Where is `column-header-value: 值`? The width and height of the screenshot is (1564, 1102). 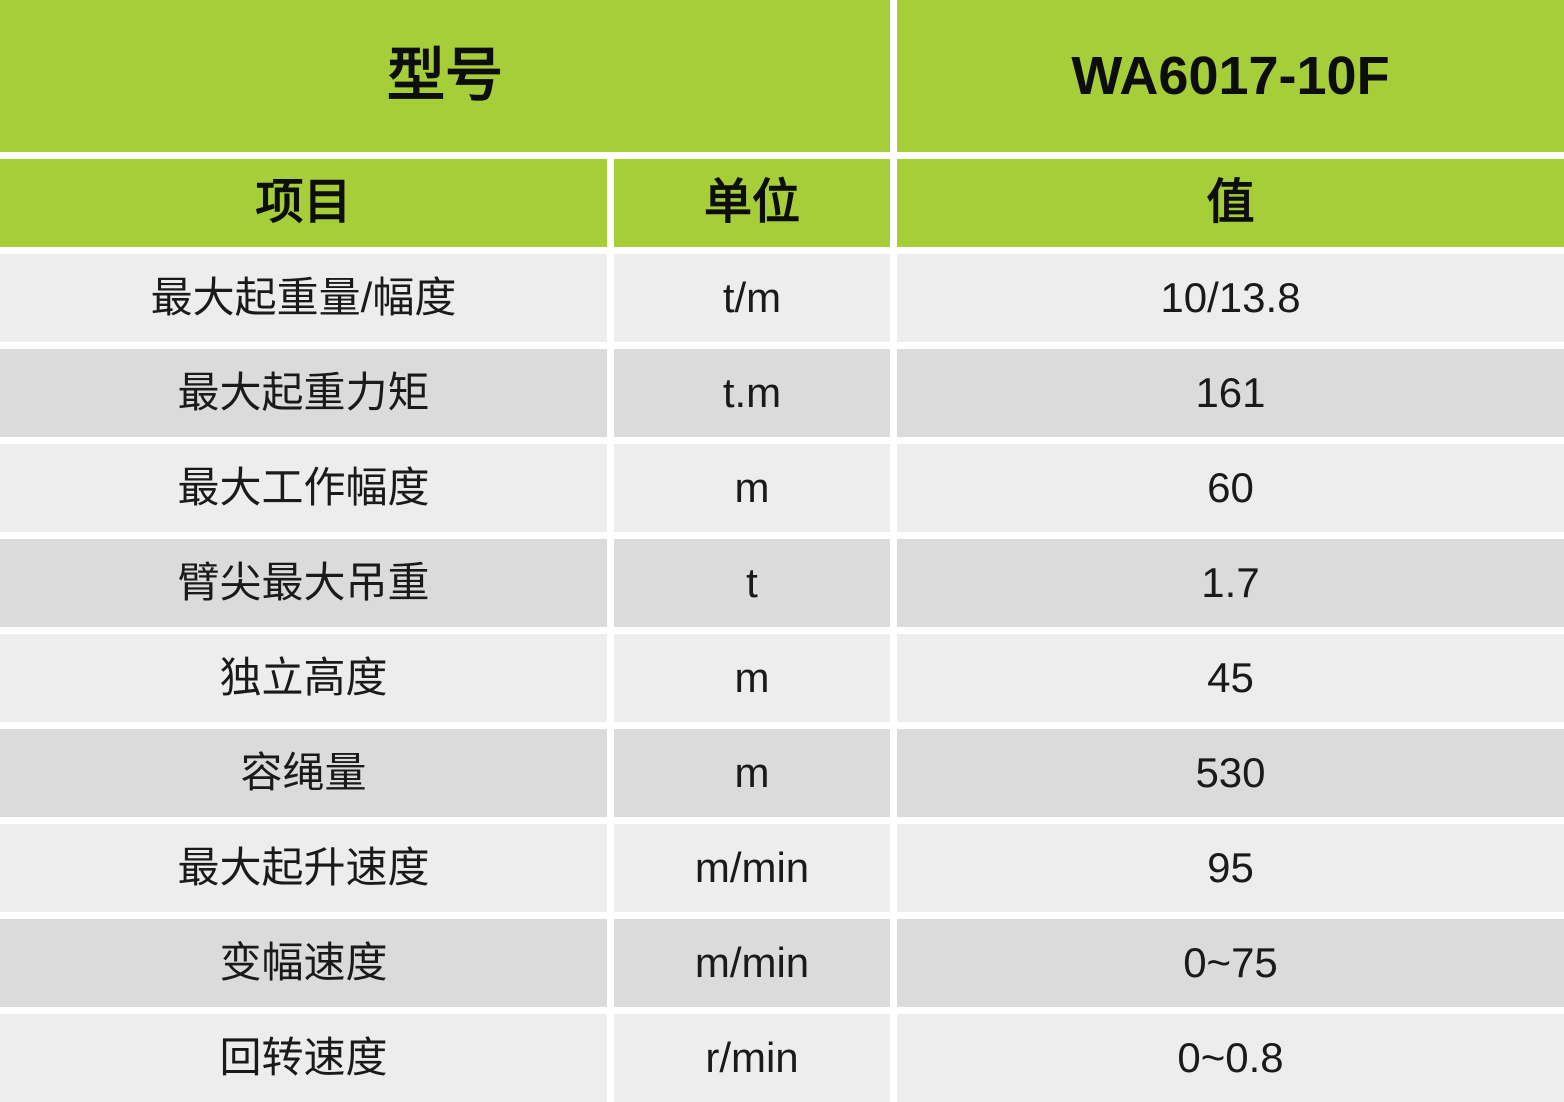 column-header-value: 值 is located at coordinates (1230, 203).